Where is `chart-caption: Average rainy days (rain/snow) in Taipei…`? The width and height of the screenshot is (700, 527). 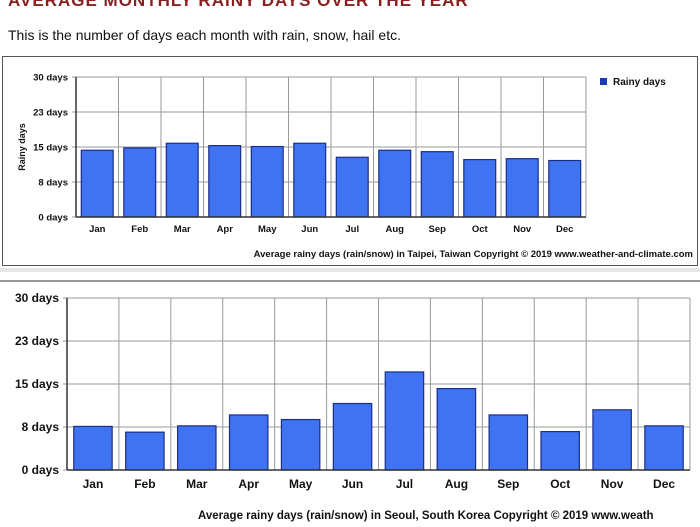 chart-caption: Average rainy days (rain/snow) in Taipei… is located at coordinates (473, 254).